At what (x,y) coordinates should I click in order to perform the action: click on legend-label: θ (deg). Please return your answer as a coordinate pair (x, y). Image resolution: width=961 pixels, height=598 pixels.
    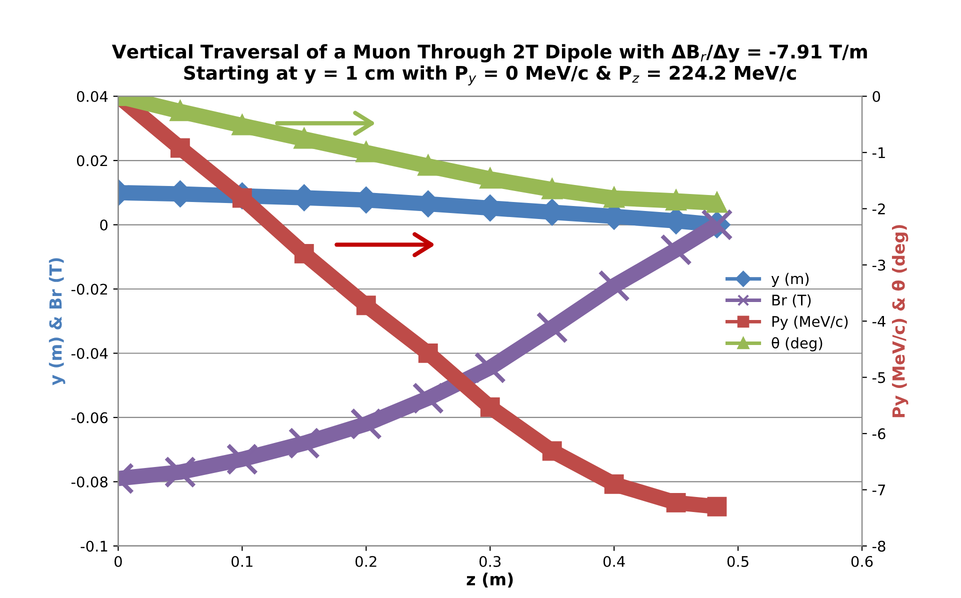
    Looking at the image, I should click on (797, 344).